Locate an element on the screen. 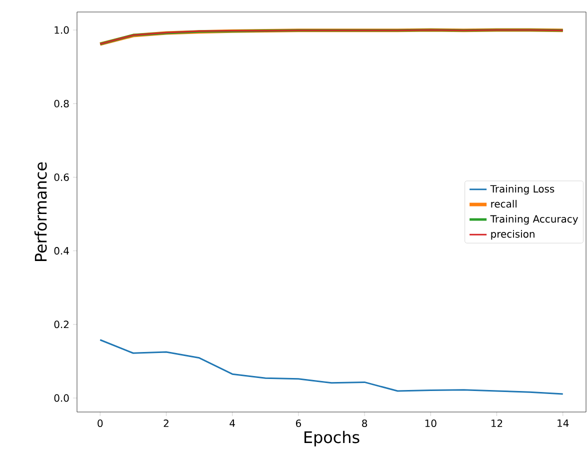 This screenshot has width=587, height=466. x-axis-title: Epochs is located at coordinates (332, 438).